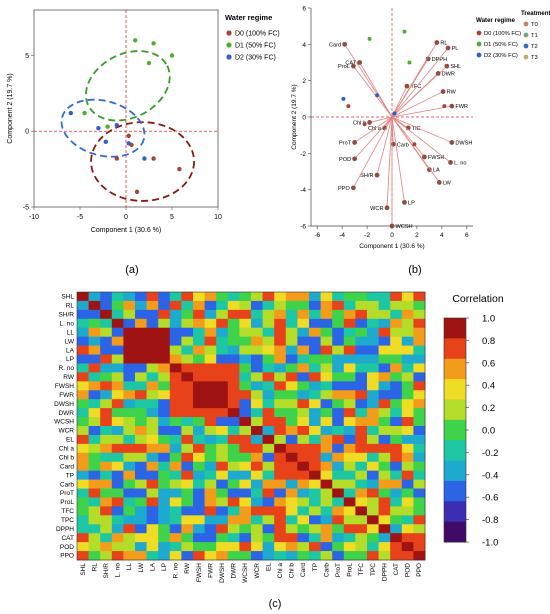 The image size is (550, 614). Describe the element at coordinates (245, 573) in the screenshot. I see `column-label: WCSH` at that location.